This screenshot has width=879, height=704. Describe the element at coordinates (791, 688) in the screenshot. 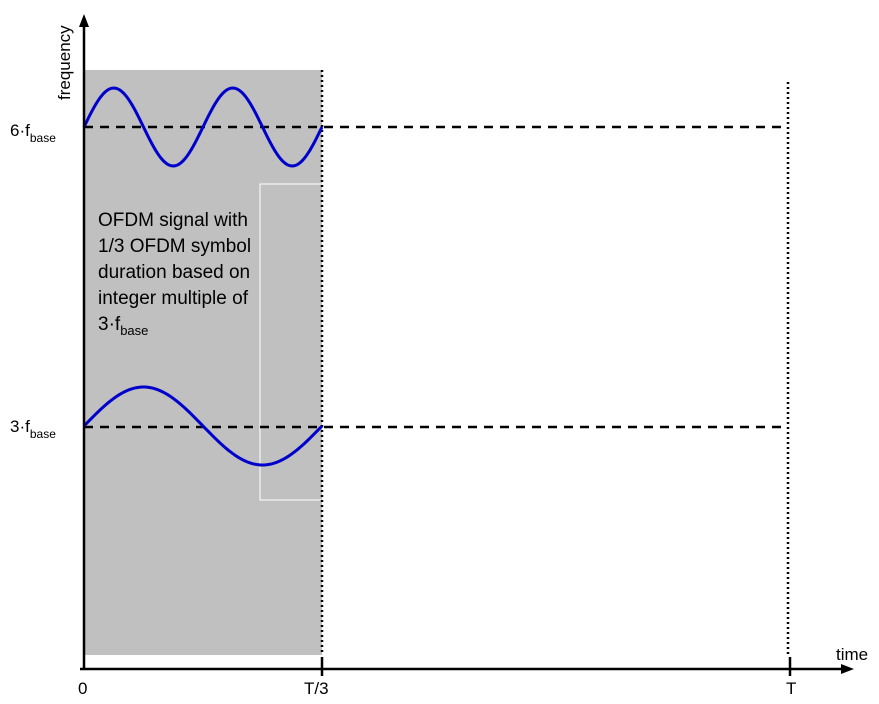

I see `tick-label-t-full: T` at that location.